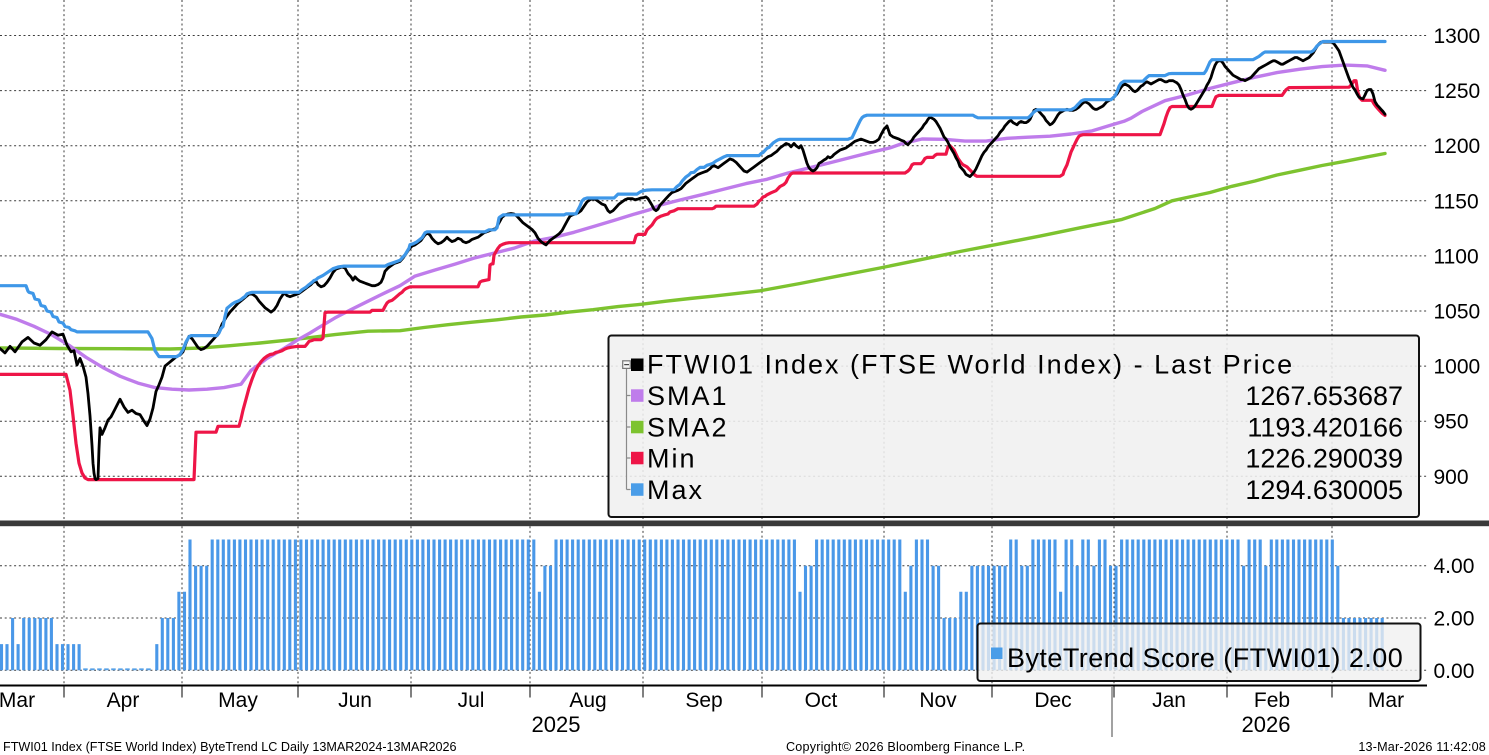 This screenshot has height=755, width=1489. What do you see at coordinates (1272, 700) in the screenshot?
I see `svg-text: Feb` at bounding box center [1272, 700].